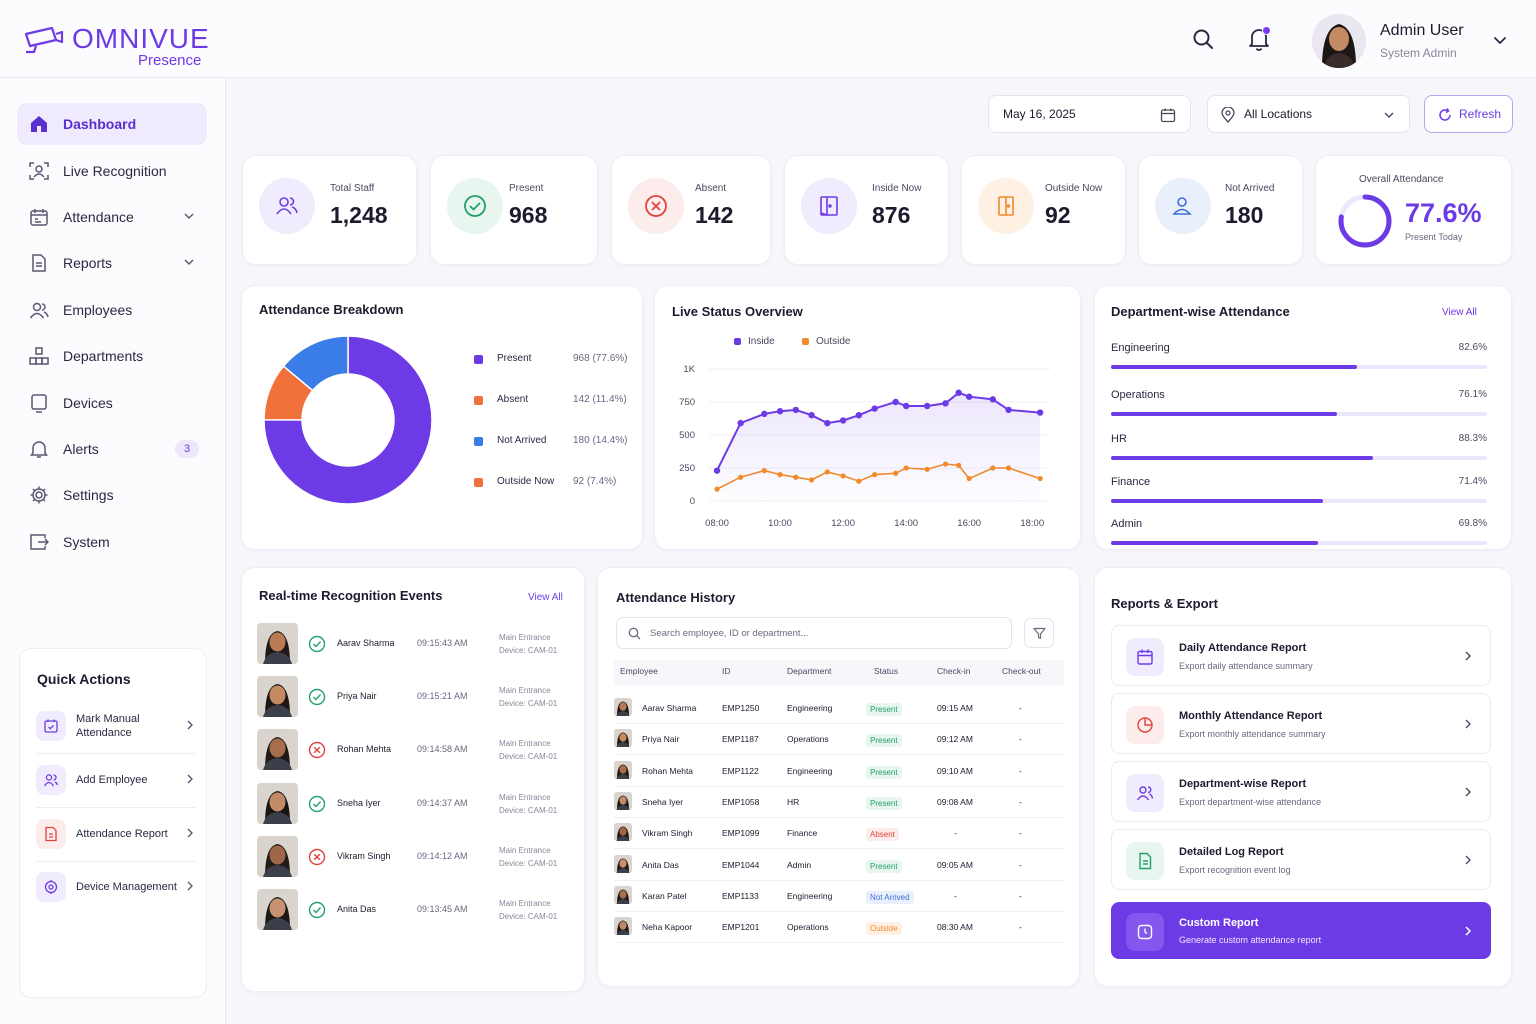 The width and height of the screenshot is (1536, 1024). What do you see at coordinates (116, 726) in the screenshot?
I see `quick-action-mark-attendance: Mark Manual Attendance` at bounding box center [116, 726].